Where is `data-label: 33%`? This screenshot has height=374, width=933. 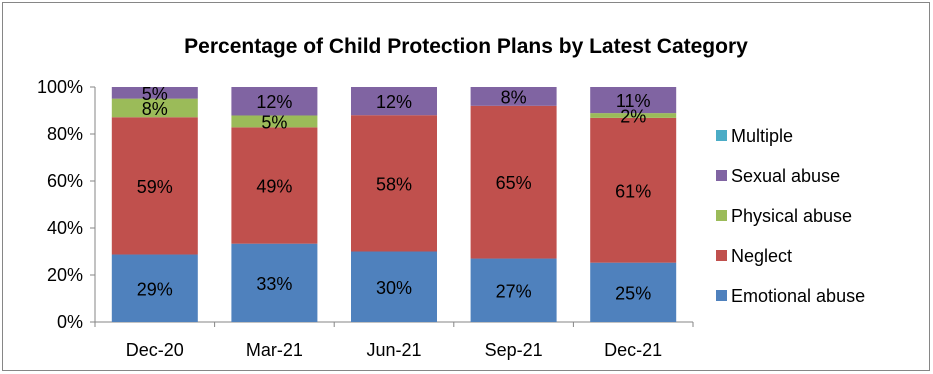 data-label: 33% is located at coordinates (274, 284).